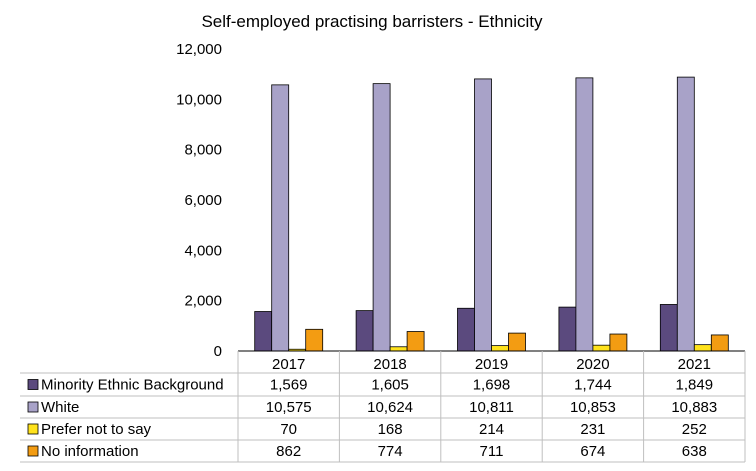  What do you see at coordinates (491, 407) in the screenshot?
I see `data-label: 10,811` at bounding box center [491, 407].